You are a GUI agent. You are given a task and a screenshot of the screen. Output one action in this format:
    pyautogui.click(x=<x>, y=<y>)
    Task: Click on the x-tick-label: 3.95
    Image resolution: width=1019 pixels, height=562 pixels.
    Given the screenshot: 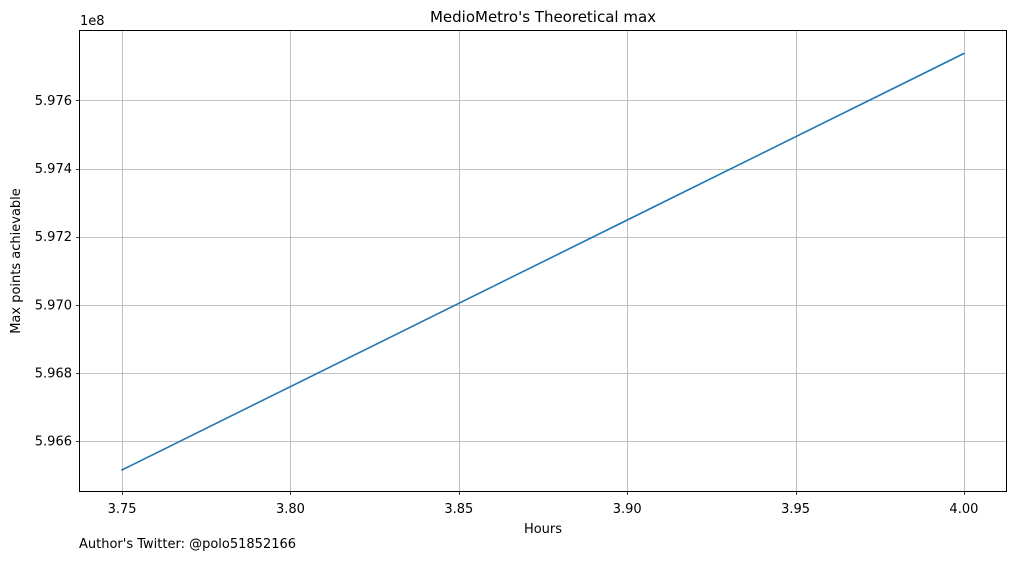 What is the action you would take?
    pyautogui.click(x=795, y=509)
    